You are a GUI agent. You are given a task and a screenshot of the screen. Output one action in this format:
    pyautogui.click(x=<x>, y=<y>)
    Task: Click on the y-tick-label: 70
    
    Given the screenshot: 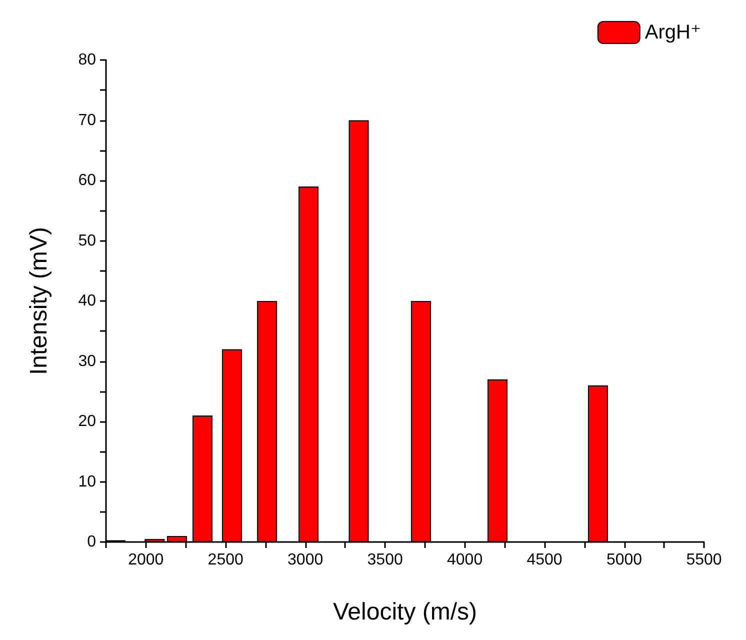 What is the action you would take?
    pyautogui.click(x=87, y=120)
    